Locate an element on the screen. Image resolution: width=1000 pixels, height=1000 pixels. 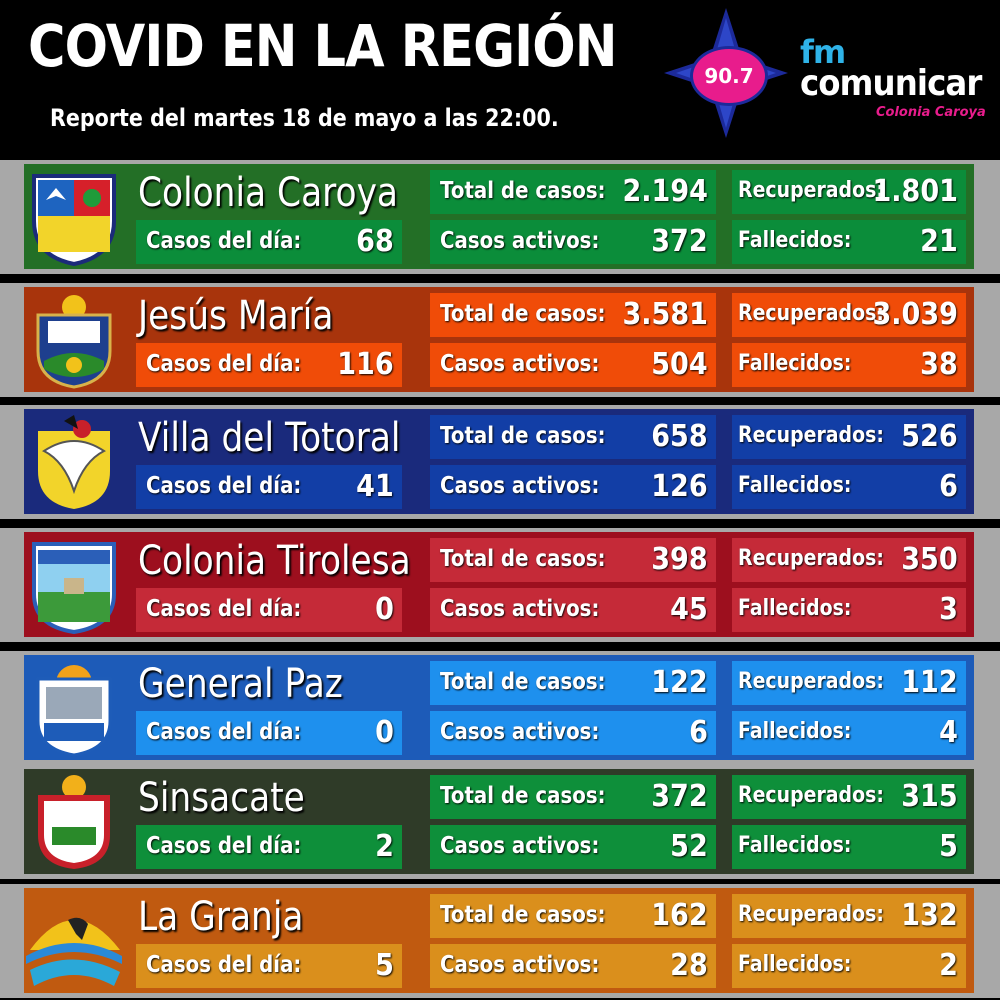
recovered-value: 3.039 is located at coordinates (915, 314).